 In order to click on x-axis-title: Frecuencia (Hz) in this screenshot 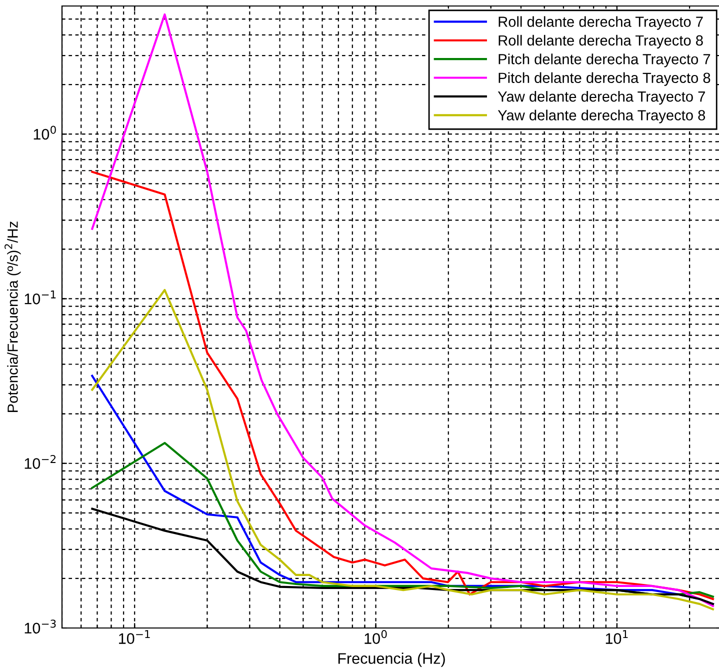, I will do `click(391, 659)`.